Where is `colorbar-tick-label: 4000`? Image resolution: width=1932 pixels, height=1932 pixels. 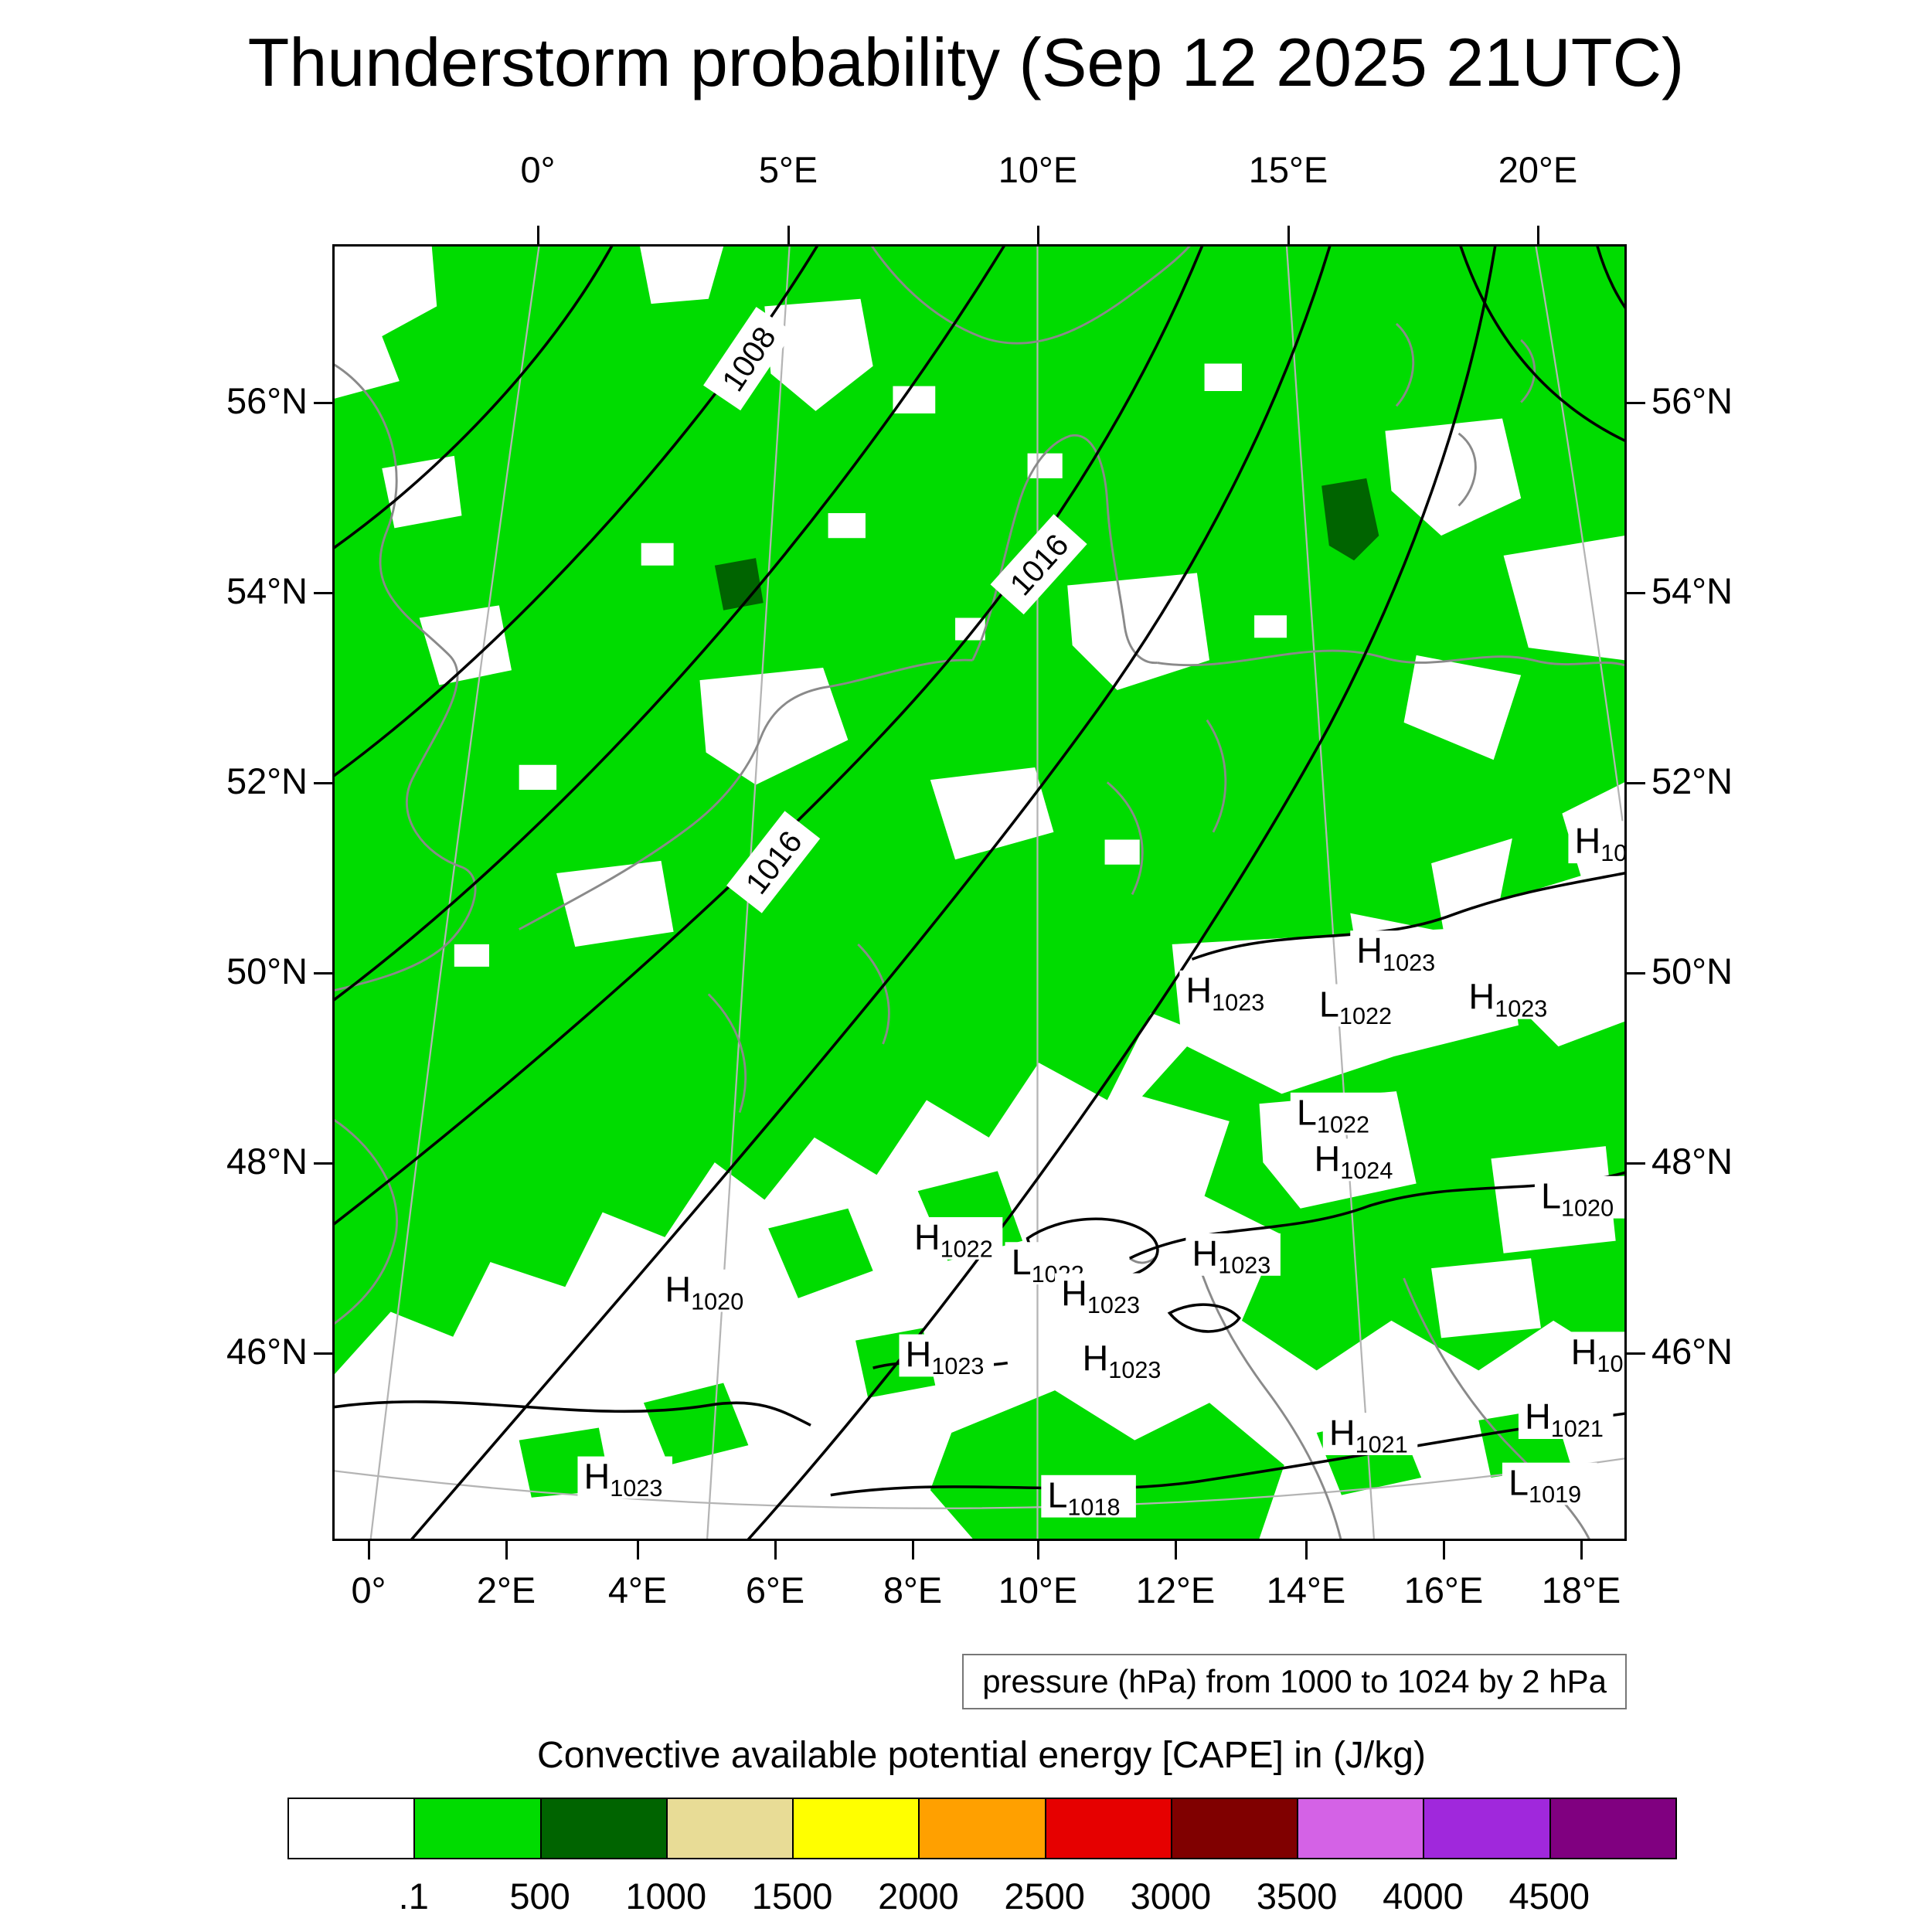 colorbar-tick-label: 4000 is located at coordinates (1424, 1897).